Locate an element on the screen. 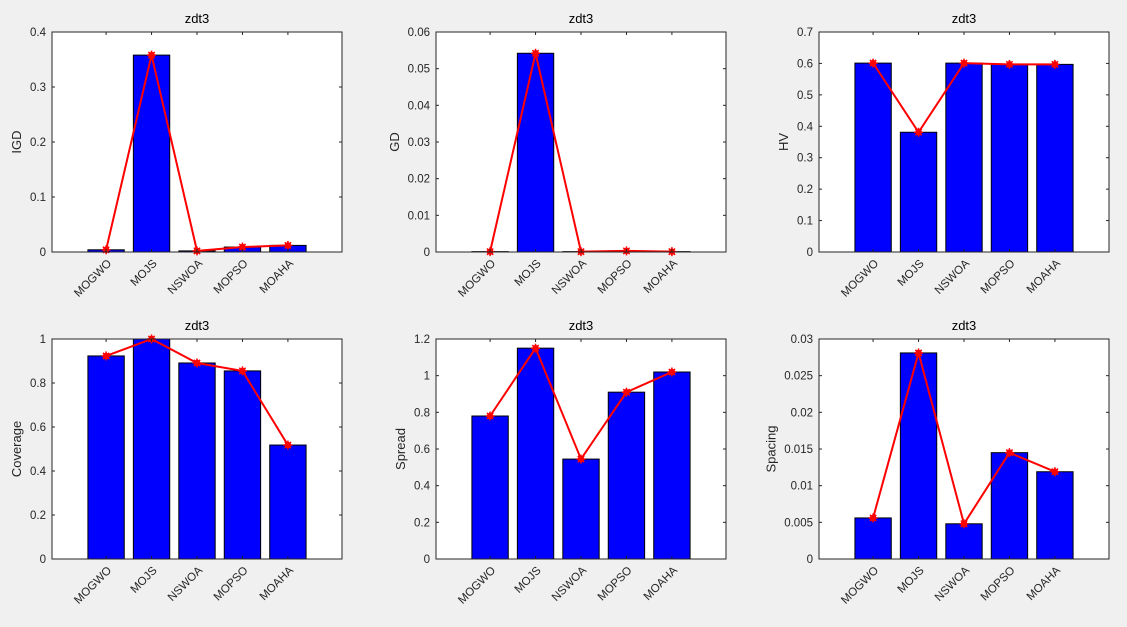 The width and height of the screenshot is (1127, 627). y-axis-label: GD is located at coordinates (394, 142).